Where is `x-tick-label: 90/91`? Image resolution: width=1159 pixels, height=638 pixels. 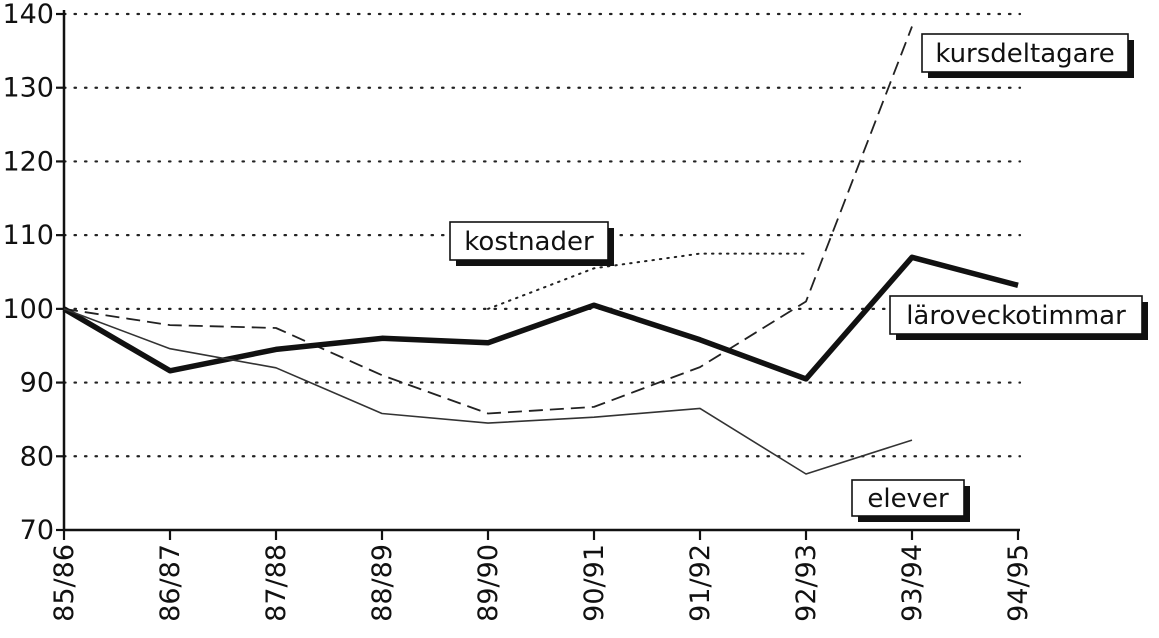 x-tick-label: 90/91 is located at coordinates (594, 583).